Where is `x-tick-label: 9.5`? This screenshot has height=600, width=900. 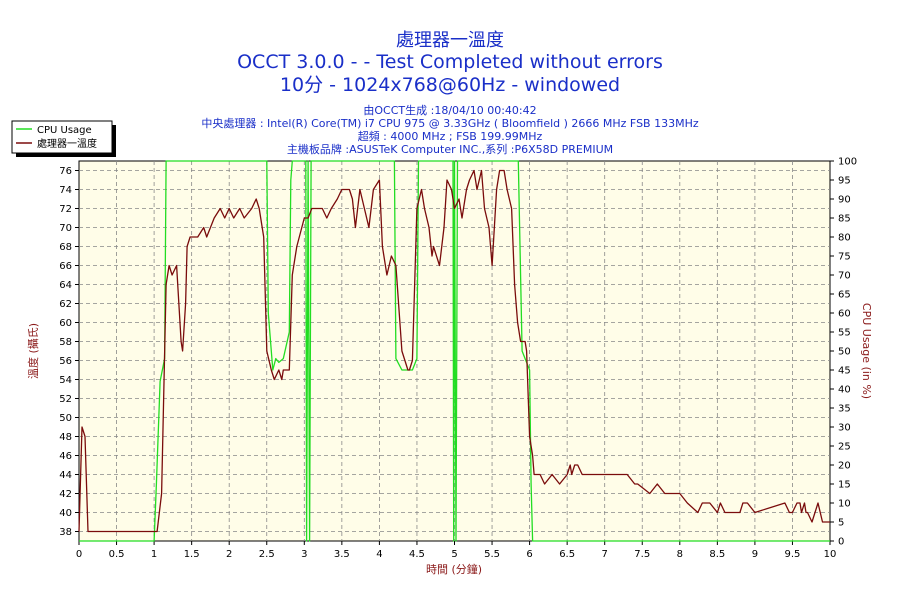 x-tick-label: 9.5 is located at coordinates (792, 554).